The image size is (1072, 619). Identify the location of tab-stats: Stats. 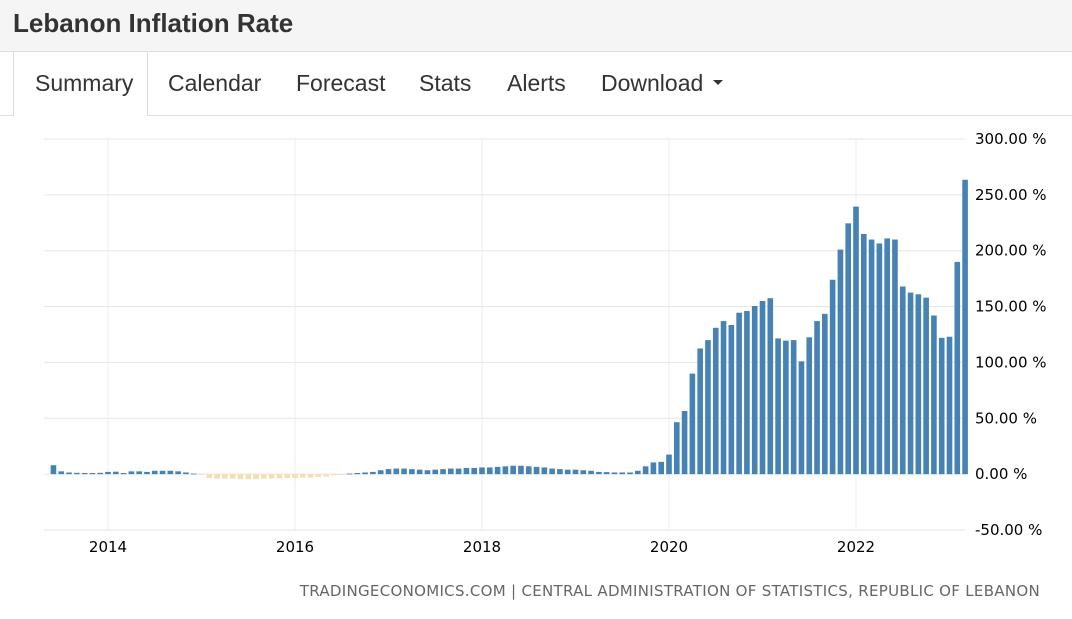
(445, 83).